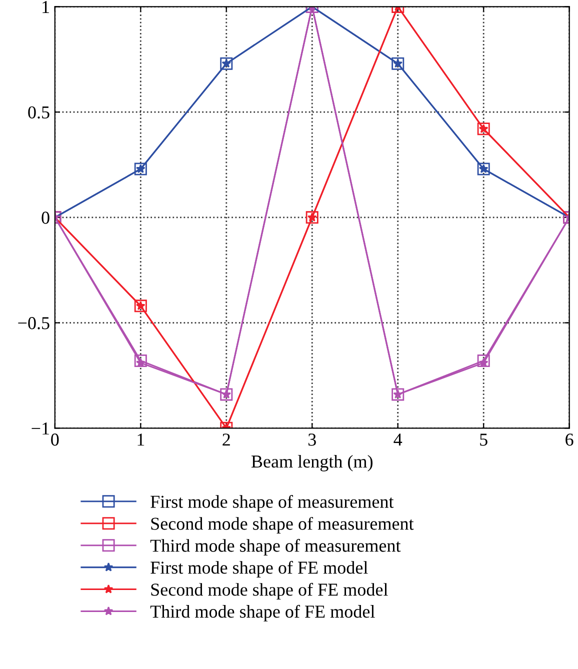 The image size is (578, 669). I want to click on x-axis-title: Beam length (m), so click(311, 463).